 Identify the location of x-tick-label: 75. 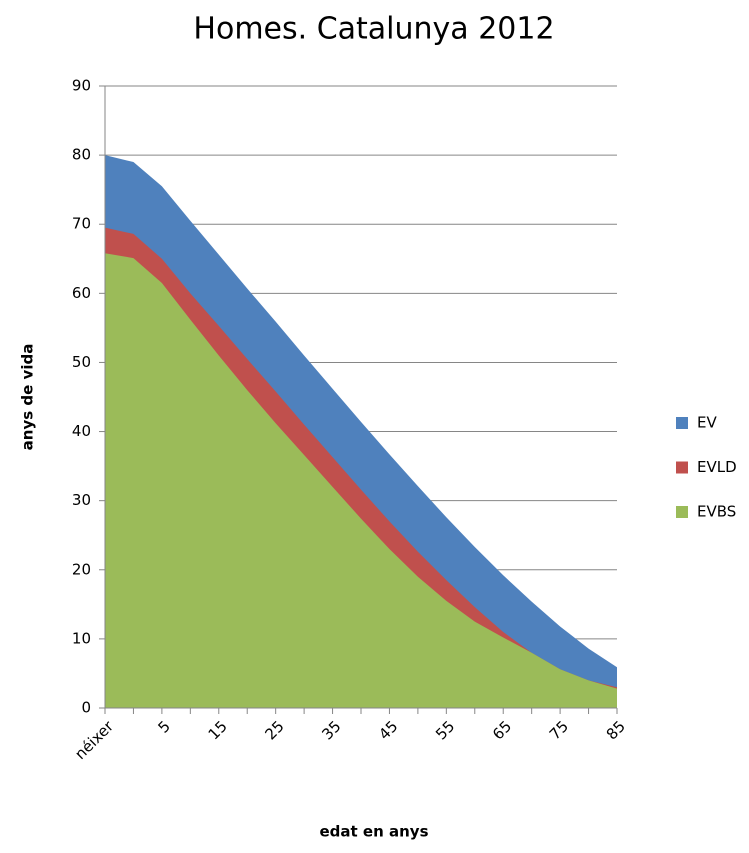
(559, 730).